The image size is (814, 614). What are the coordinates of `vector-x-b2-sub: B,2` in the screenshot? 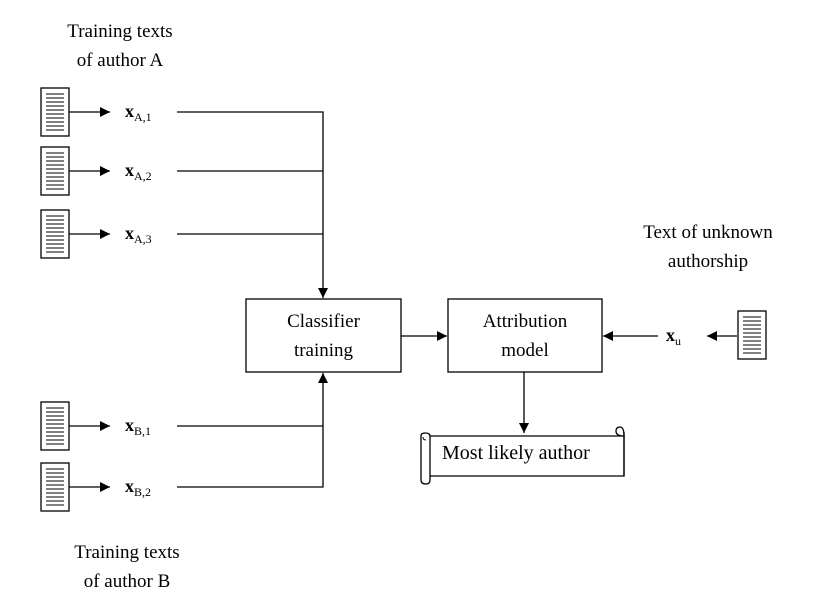 It's located at (143, 492).